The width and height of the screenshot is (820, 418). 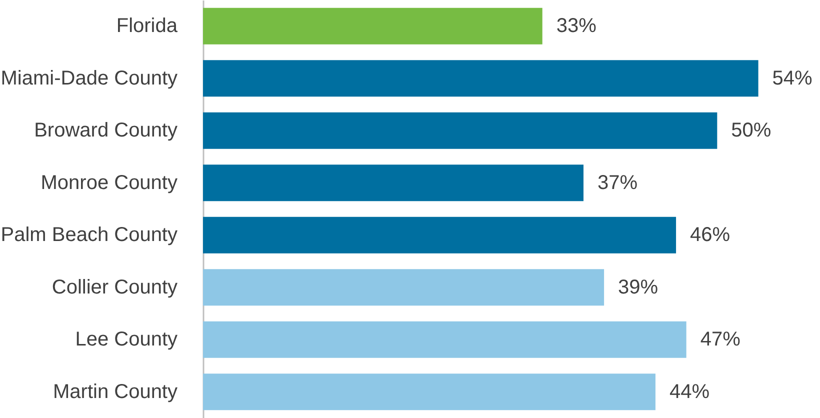 What do you see at coordinates (751, 131) in the screenshot?
I see `data-label: 50%` at bounding box center [751, 131].